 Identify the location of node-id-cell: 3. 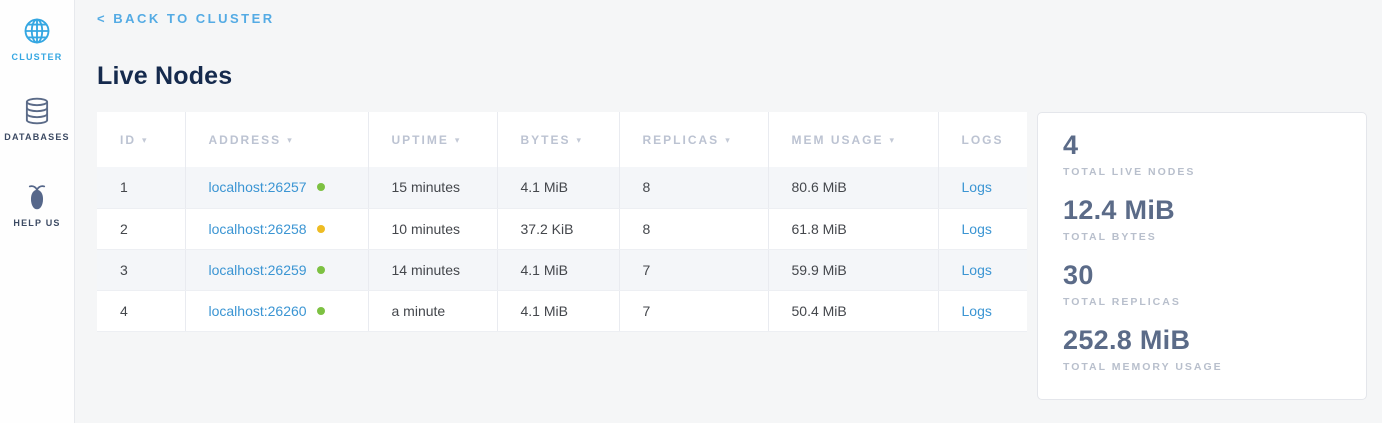
(141, 270).